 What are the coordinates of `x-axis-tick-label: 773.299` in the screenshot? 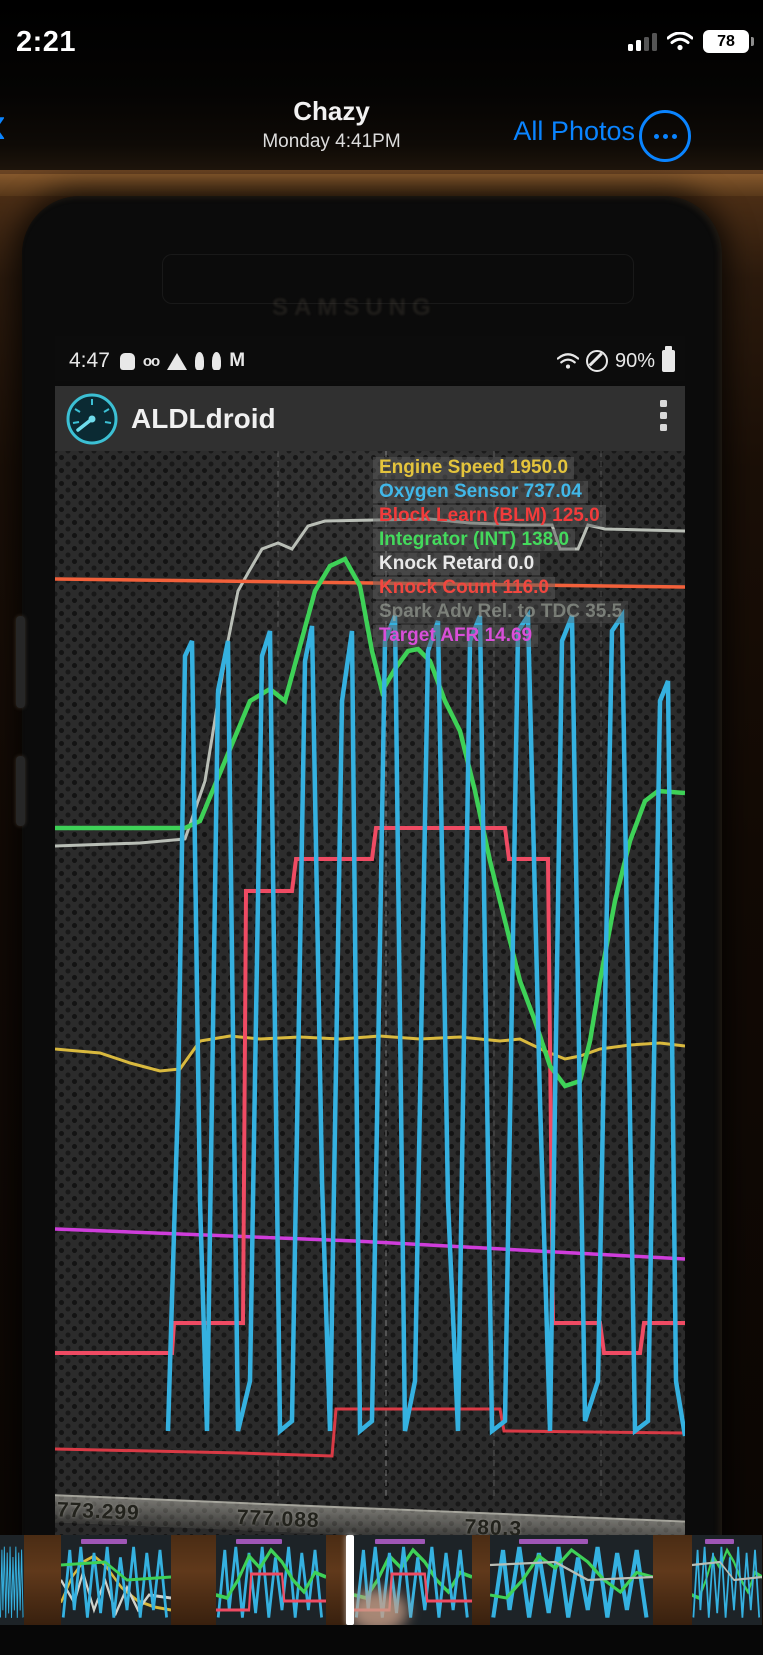 It's located at (98, 1511).